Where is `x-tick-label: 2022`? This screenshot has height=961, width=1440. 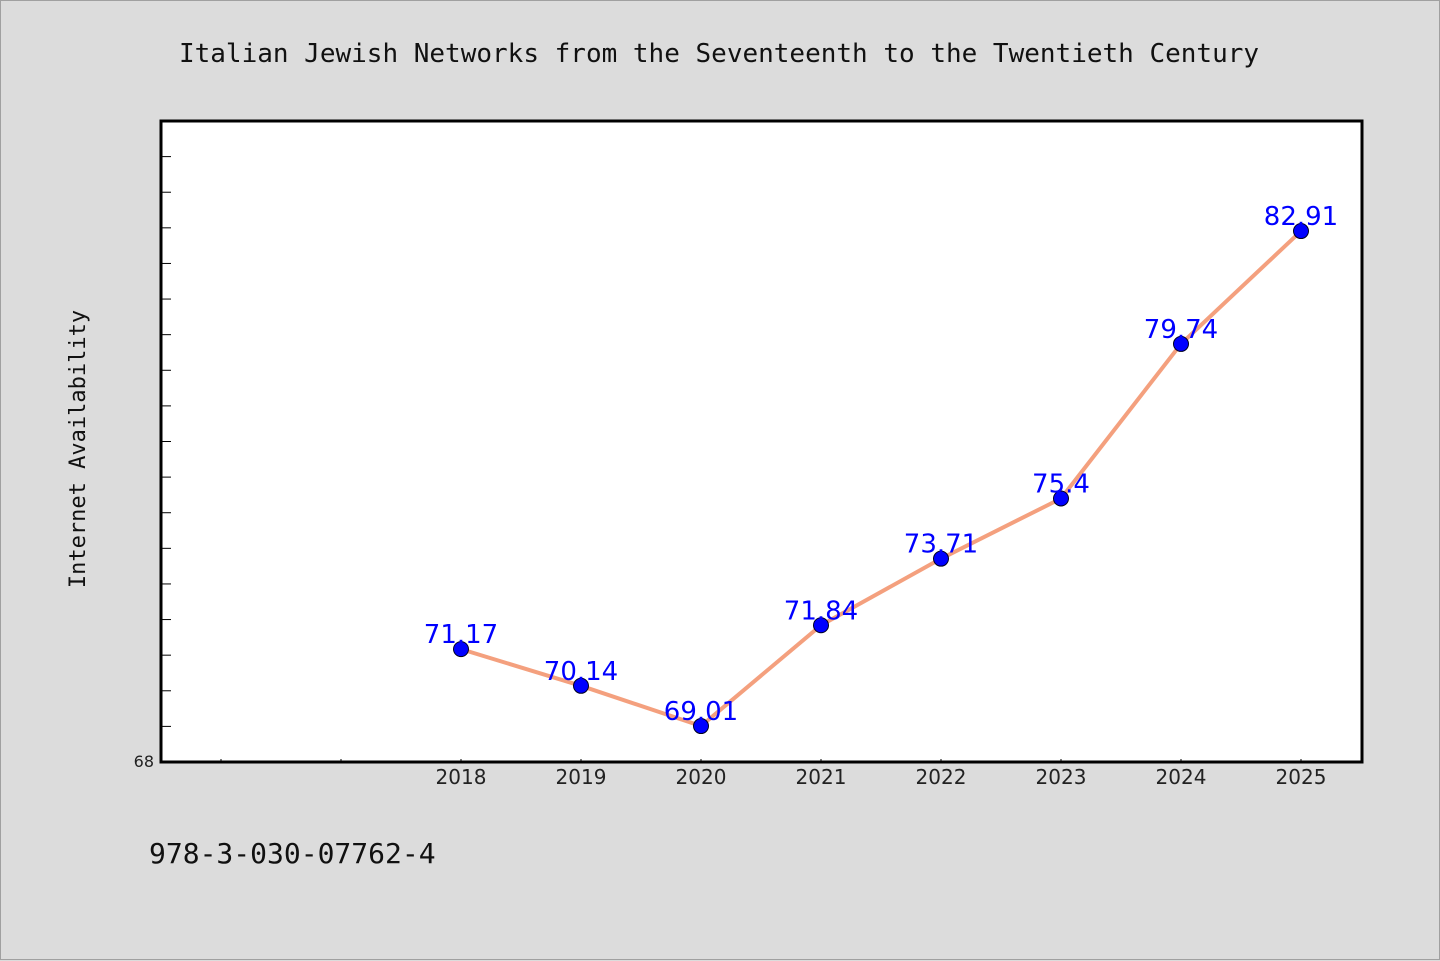 x-tick-label: 2022 is located at coordinates (941, 777).